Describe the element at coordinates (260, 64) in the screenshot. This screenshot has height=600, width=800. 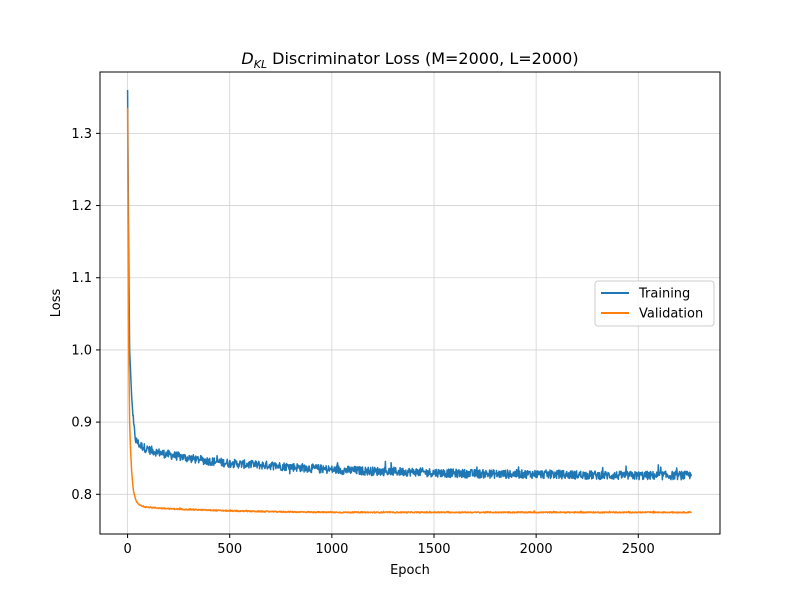
I see `title-subscript: KL` at that location.